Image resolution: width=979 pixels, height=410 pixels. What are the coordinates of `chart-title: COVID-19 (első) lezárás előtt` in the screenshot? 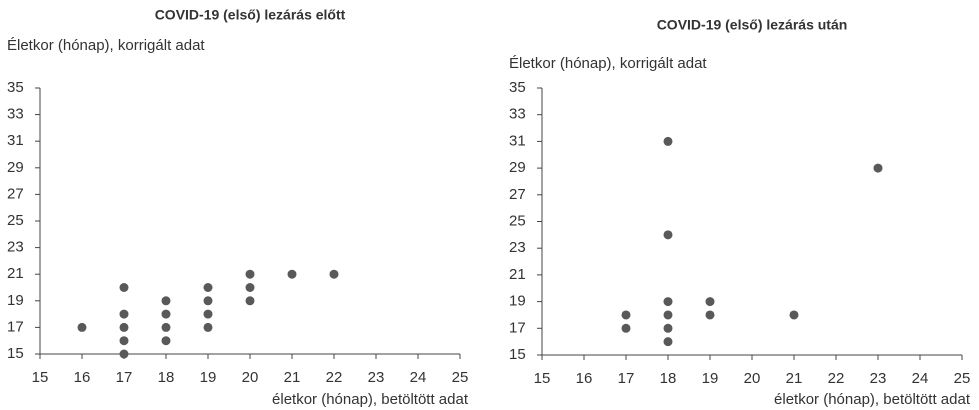 It's located at (250, 15).